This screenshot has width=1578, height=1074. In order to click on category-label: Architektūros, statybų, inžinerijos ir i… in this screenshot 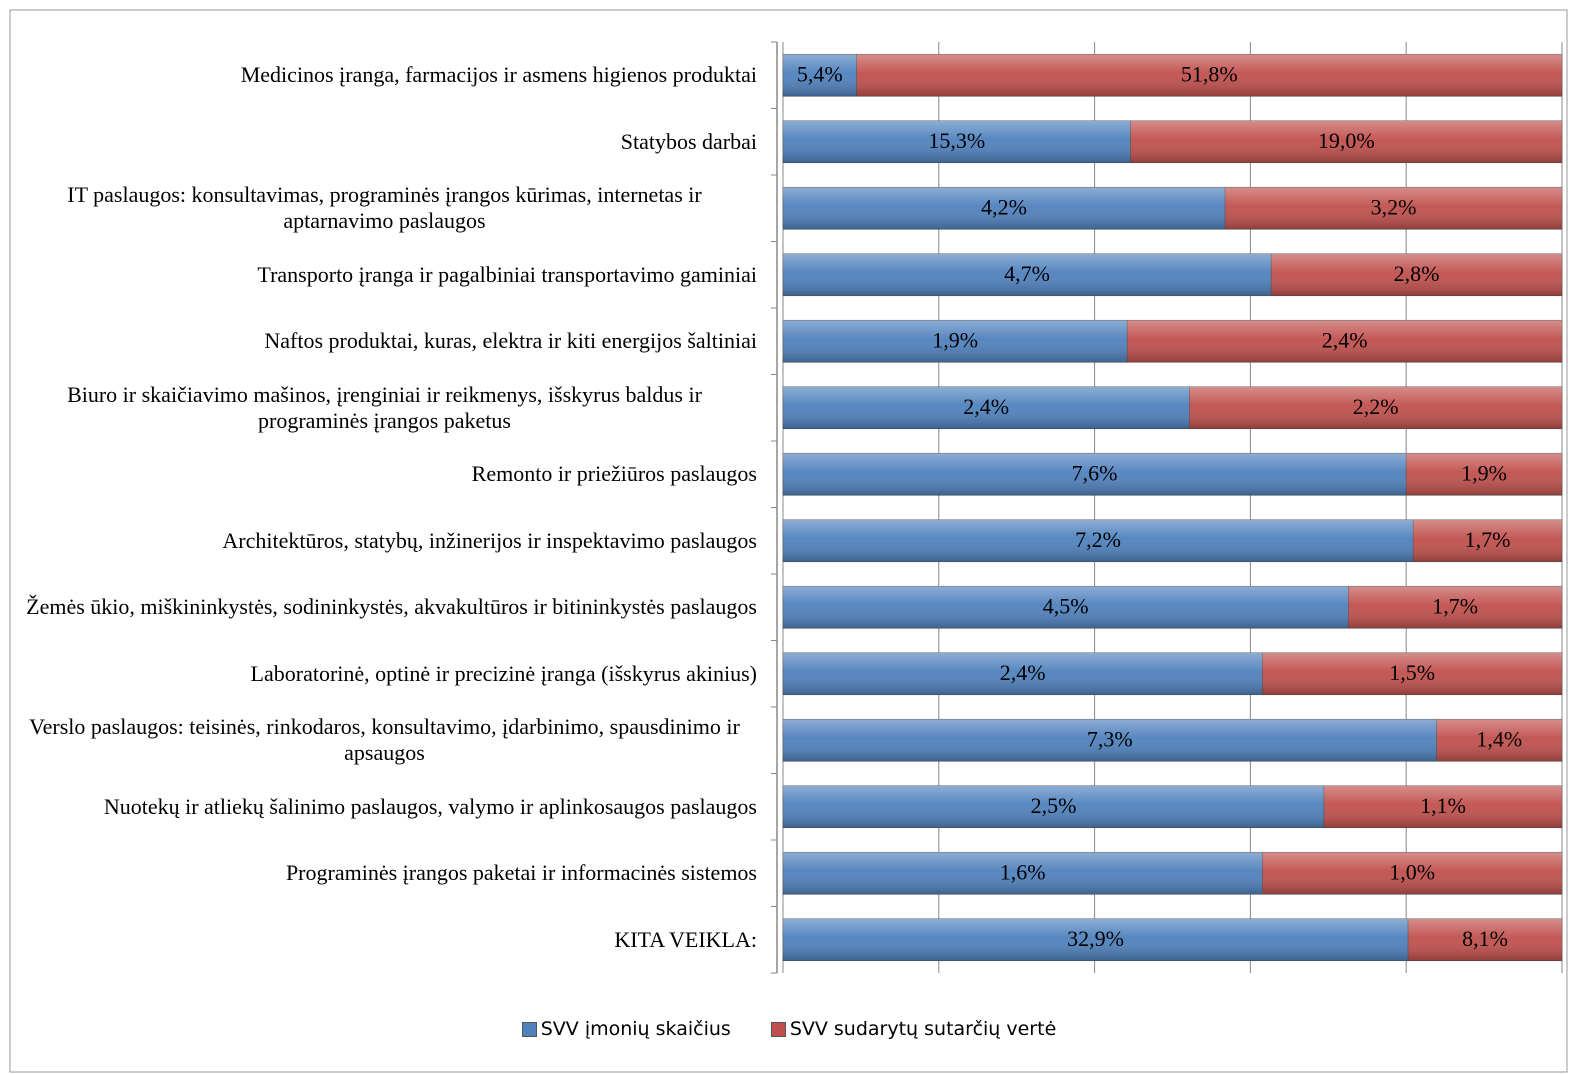, I will do `click(383, 541)`.